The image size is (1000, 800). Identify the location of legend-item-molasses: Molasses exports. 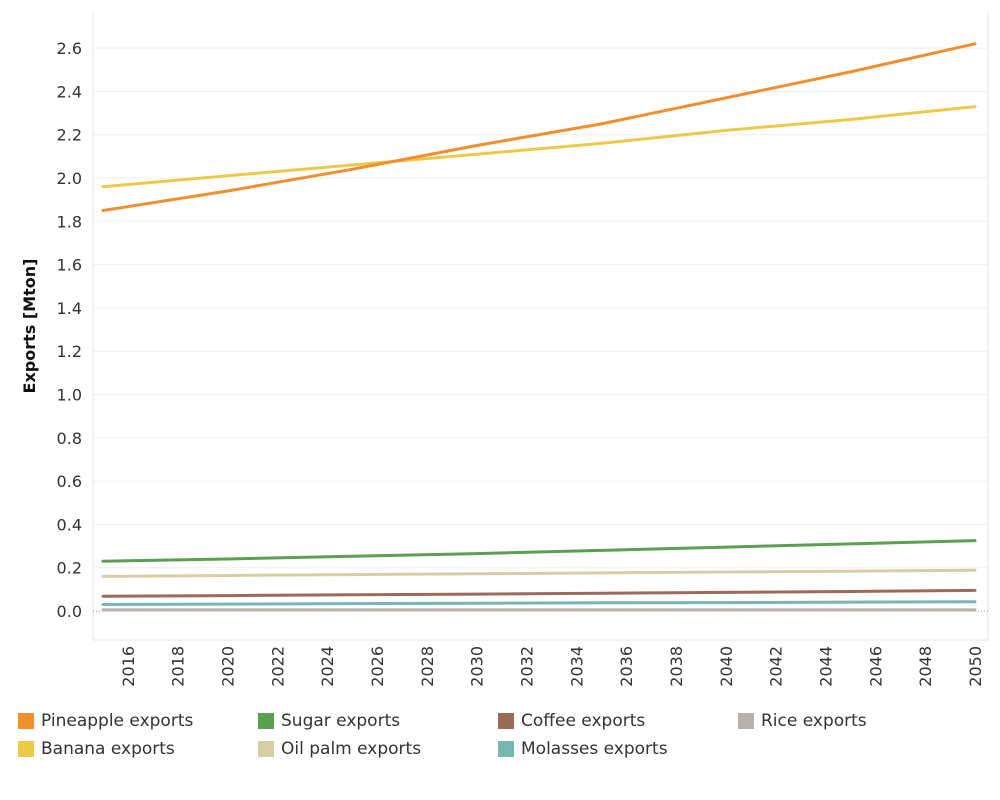
(618, 749).